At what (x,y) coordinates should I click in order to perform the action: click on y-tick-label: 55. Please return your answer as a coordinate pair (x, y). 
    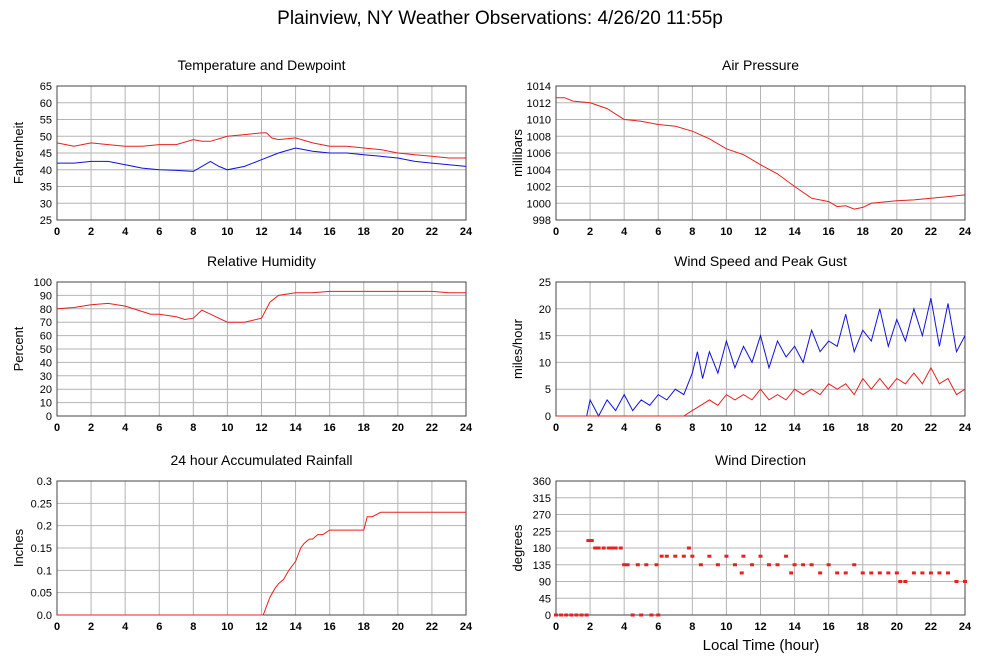
    Looking at the image, I should click on (46, 121).